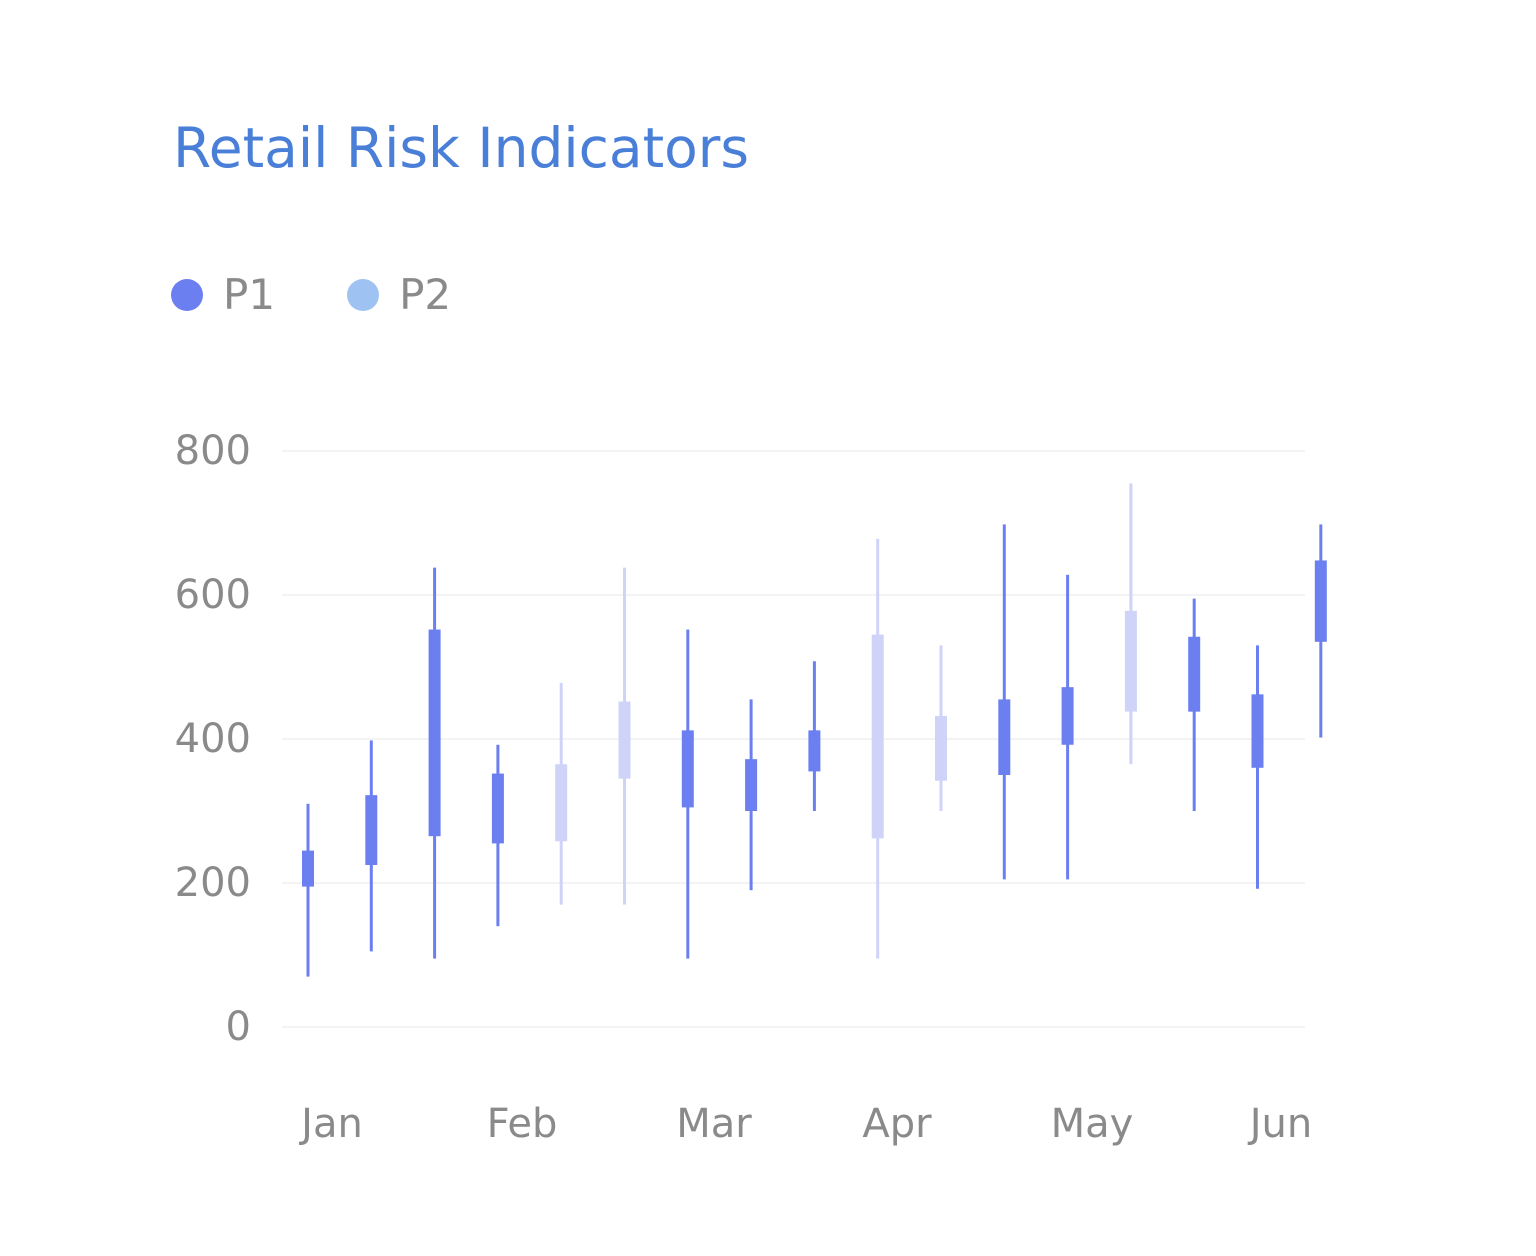 The height and width of the screenshot is (1256, 1536). What do you see at coordinates (1280, 1124) in the screenshot?
I see `x-tick-label-jun: Jun` at bounding box center [1280, 1124].